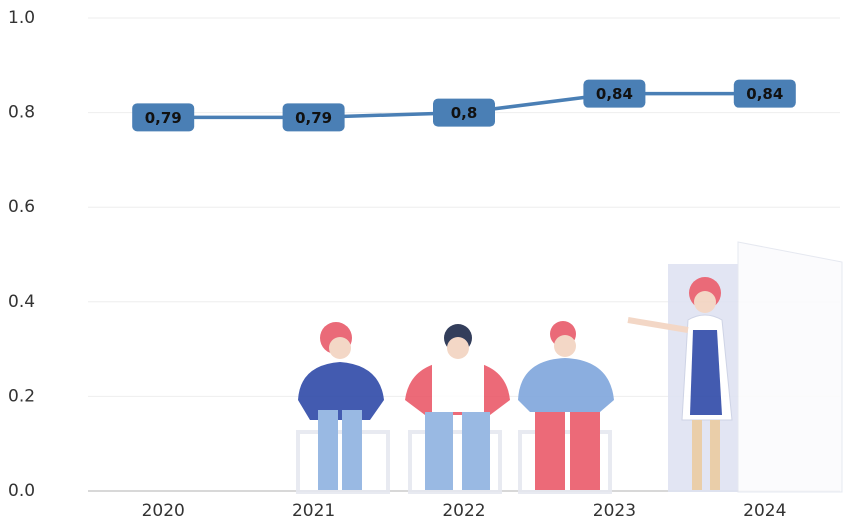  Describe the element at coordinates (21, 491) in the screenshot. I see `y-tick-label: 0.0` at that location.